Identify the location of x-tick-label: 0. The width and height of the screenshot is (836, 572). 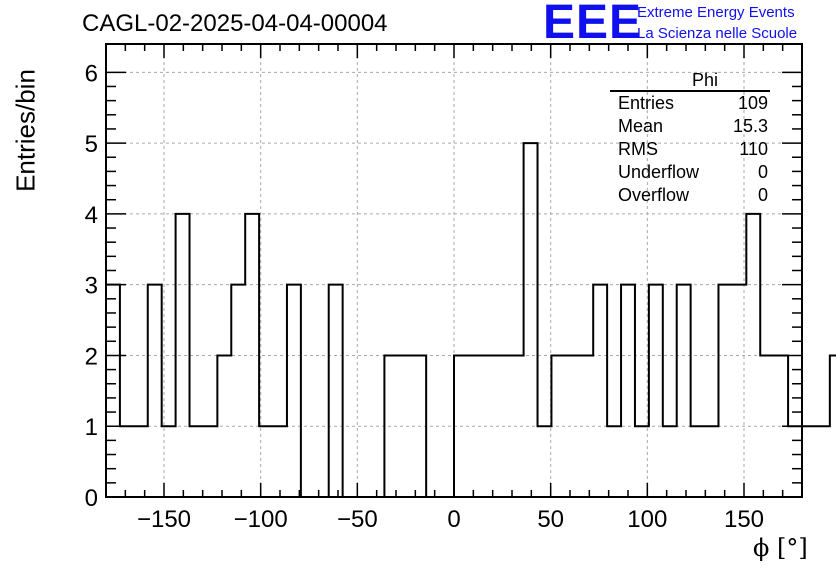
(453, 519).